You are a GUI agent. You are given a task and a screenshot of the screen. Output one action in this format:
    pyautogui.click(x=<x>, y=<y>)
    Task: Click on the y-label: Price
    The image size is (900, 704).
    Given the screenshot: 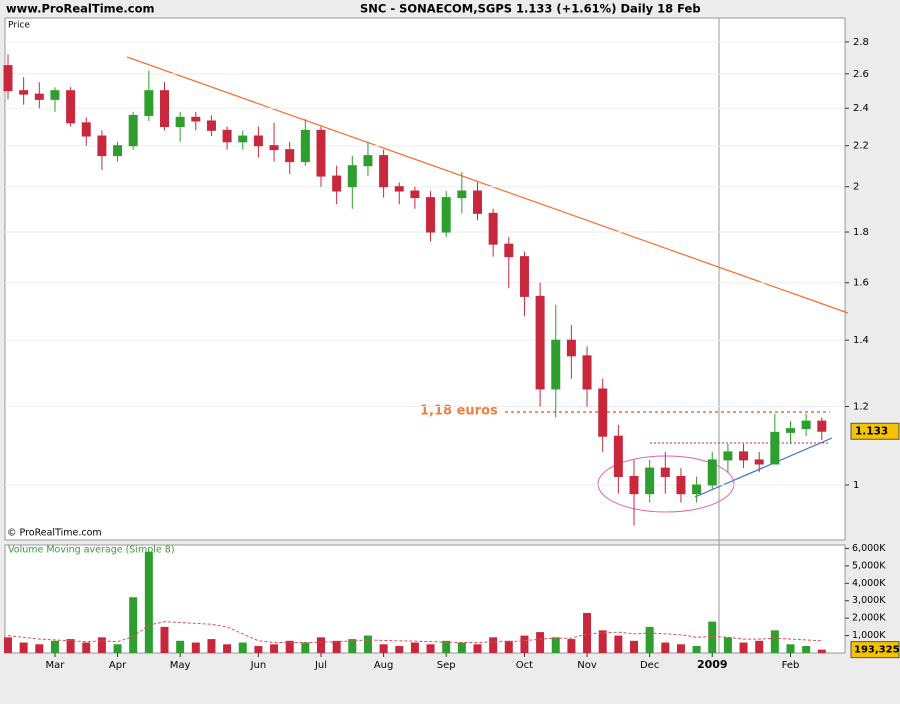 What is the action you would take?
    pyautogui.click(x=19, y=26)
    